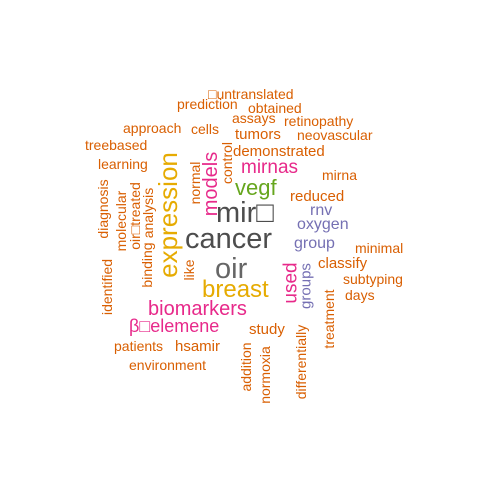  What do you see at coordinates (360, 295) in the screenshot?
I see `word-days: days` at bounding box center [360, 295].